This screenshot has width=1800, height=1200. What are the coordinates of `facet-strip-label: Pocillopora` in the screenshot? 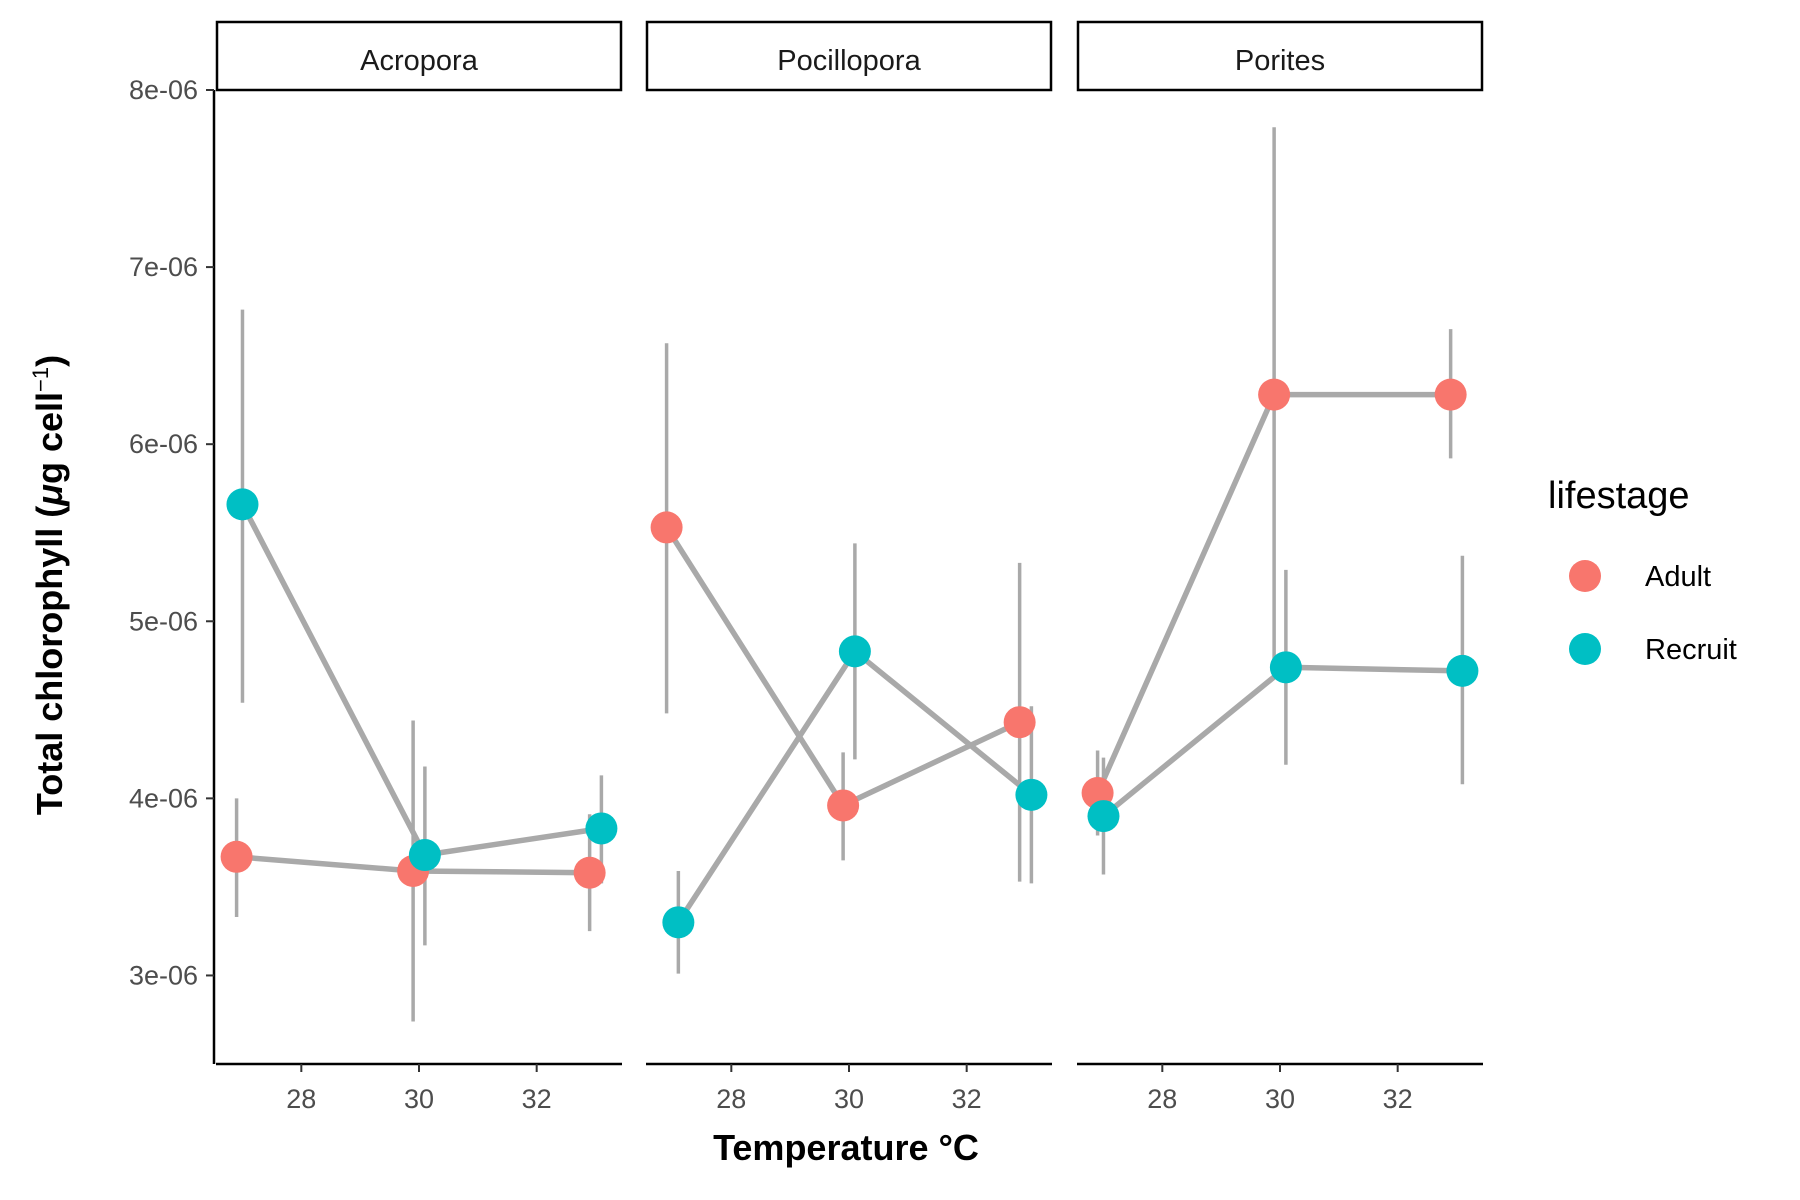 It's located at (849, 61).